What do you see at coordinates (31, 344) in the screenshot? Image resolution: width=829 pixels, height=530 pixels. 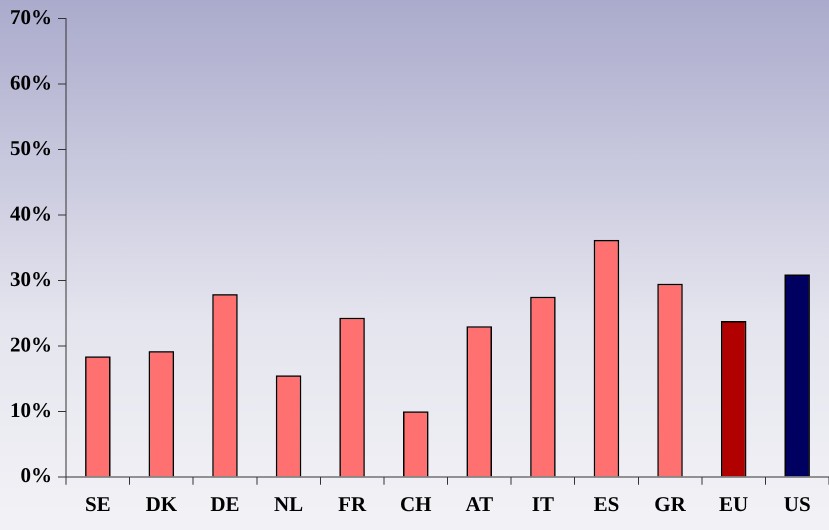 I see `y-tick-label: 20%` at bounding box center [31, 344].